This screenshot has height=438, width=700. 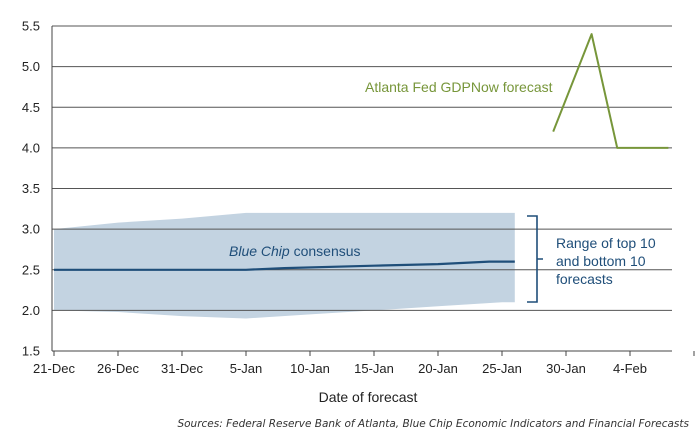 I want to click on y-tick-label: 5.5, so click(x=31, y=26).